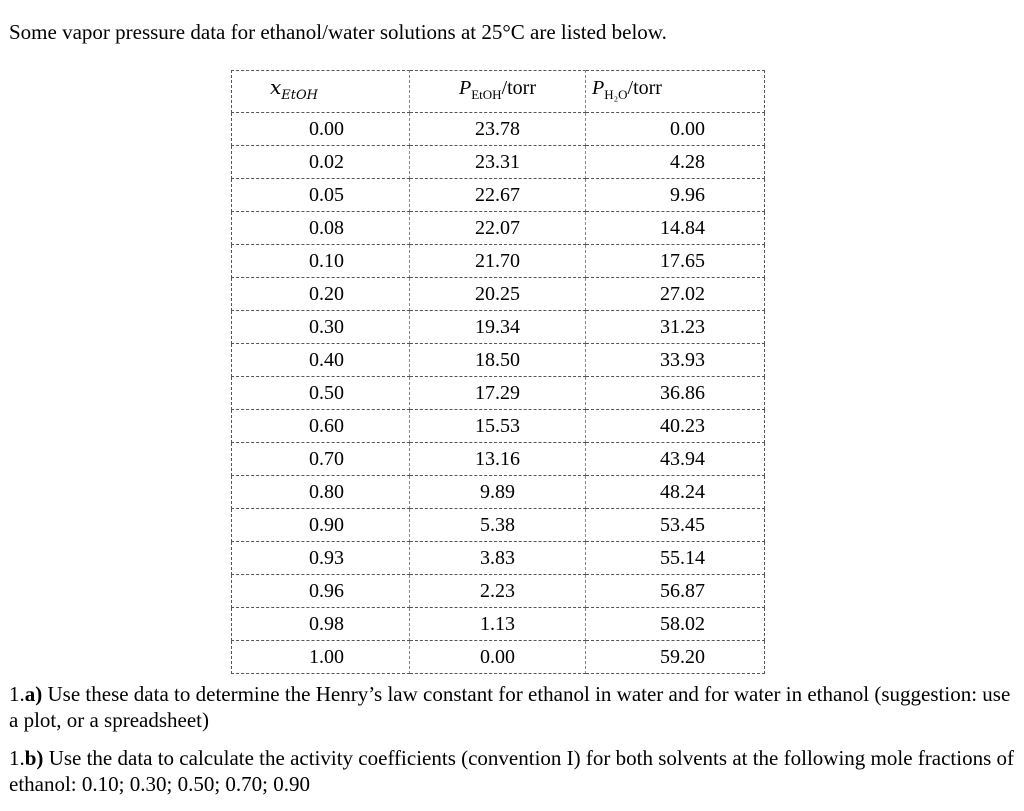 The height and width of the screenshot is (811, 1024). Describe the element at coordinates (675, 294) in the screenshot. I see `cell-p-water: 27.02` at that location.